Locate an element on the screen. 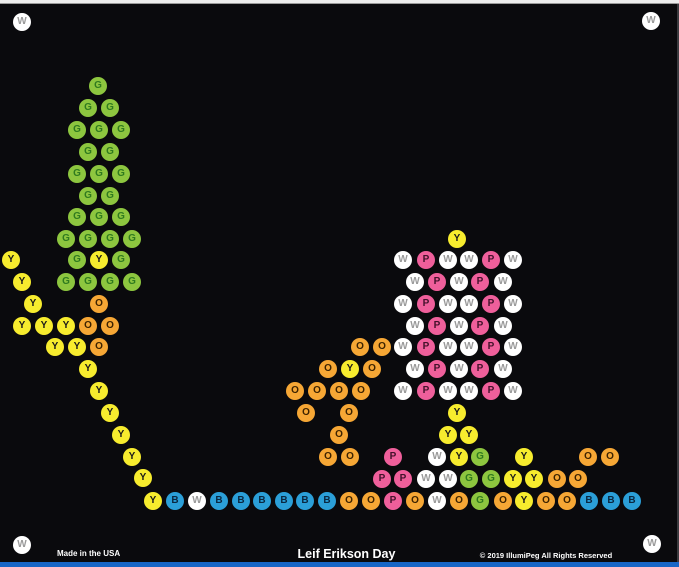 The image size is (679, 567). board-title: Leif Erikson Day is located at coordinates (346, 554).